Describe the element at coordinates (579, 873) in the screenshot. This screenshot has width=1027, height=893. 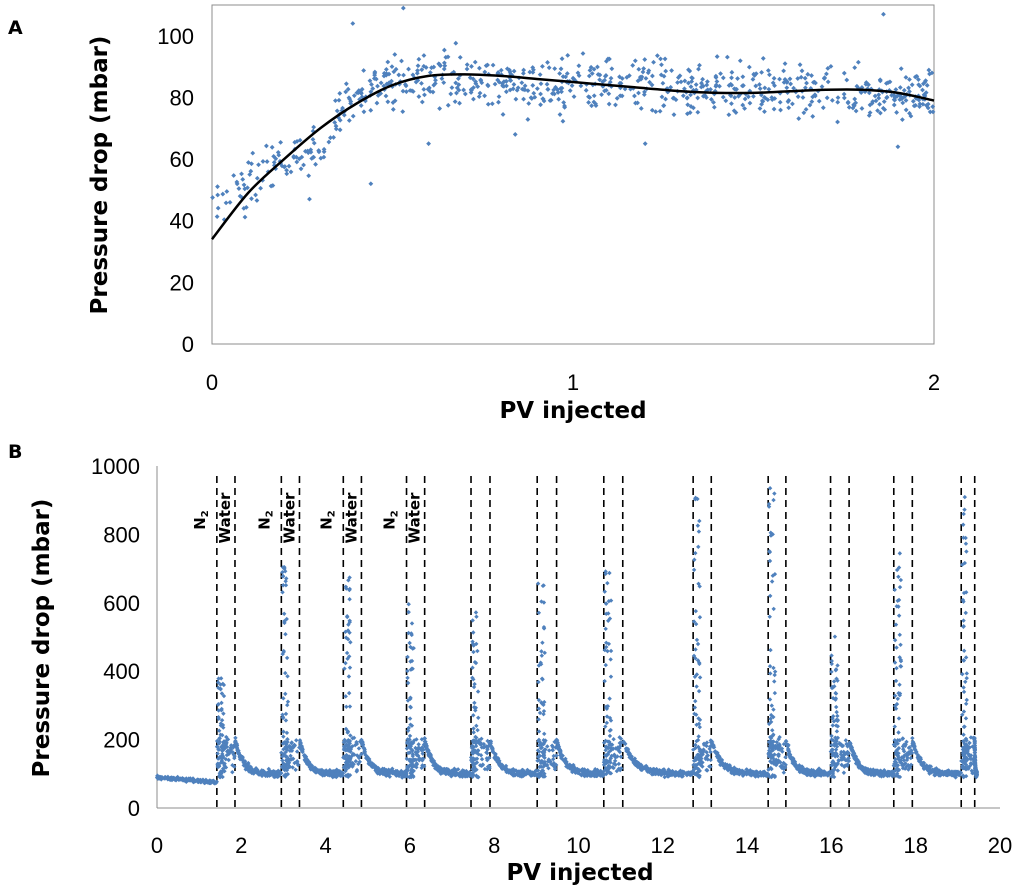
I see `panel-b-x-axis-title: PV injected` at that location.